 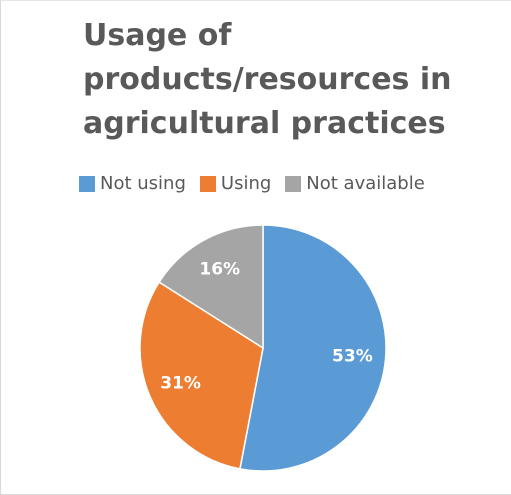 What do you see at coordinates (180, 384) in the screenshot?
I see `data-label-using: 31%` at bounding box center [180, 384].